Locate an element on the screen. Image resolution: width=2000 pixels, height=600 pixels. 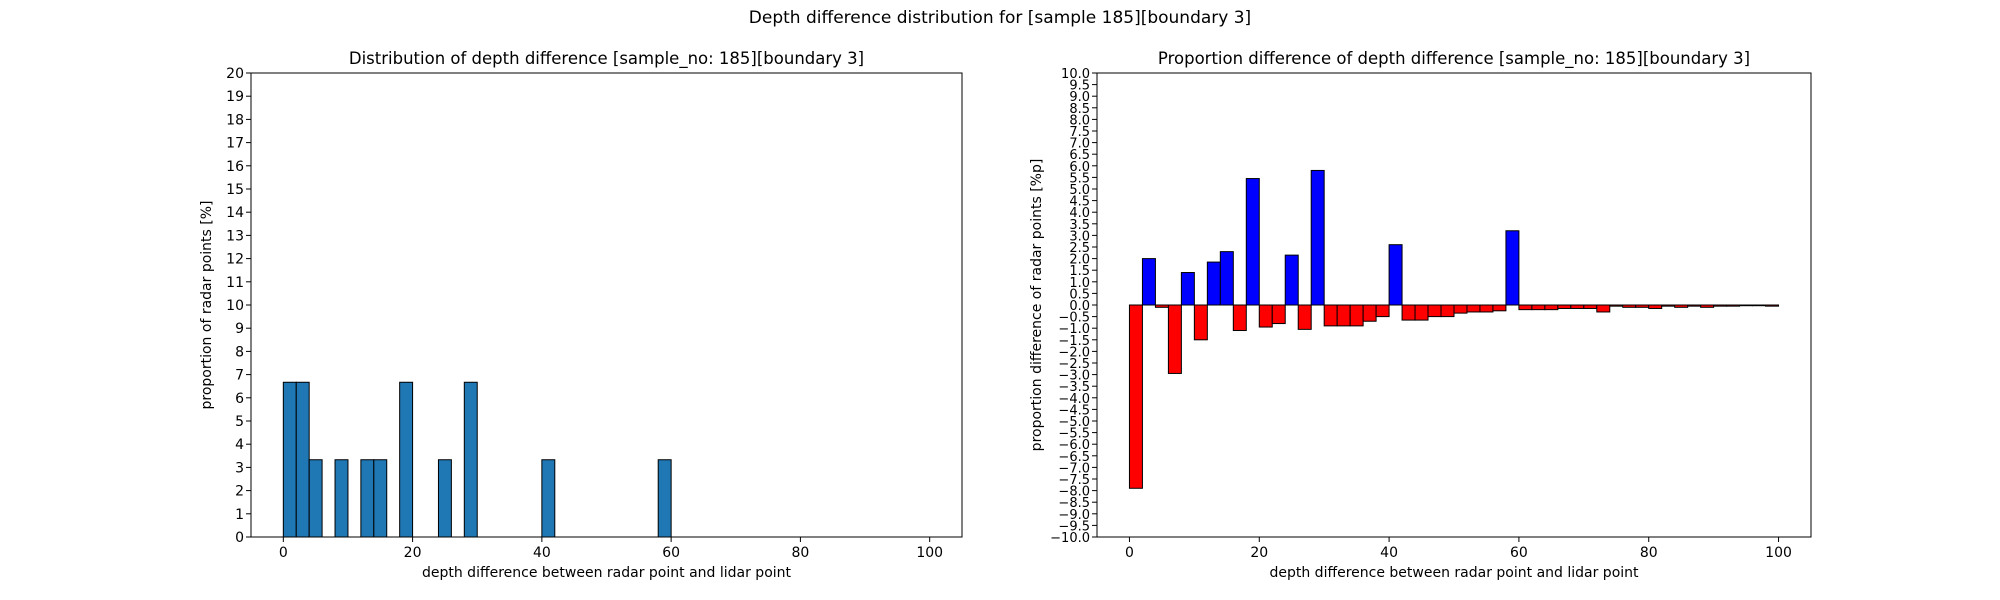
x-tick-label: 80 is located at coordinates (800, 553).